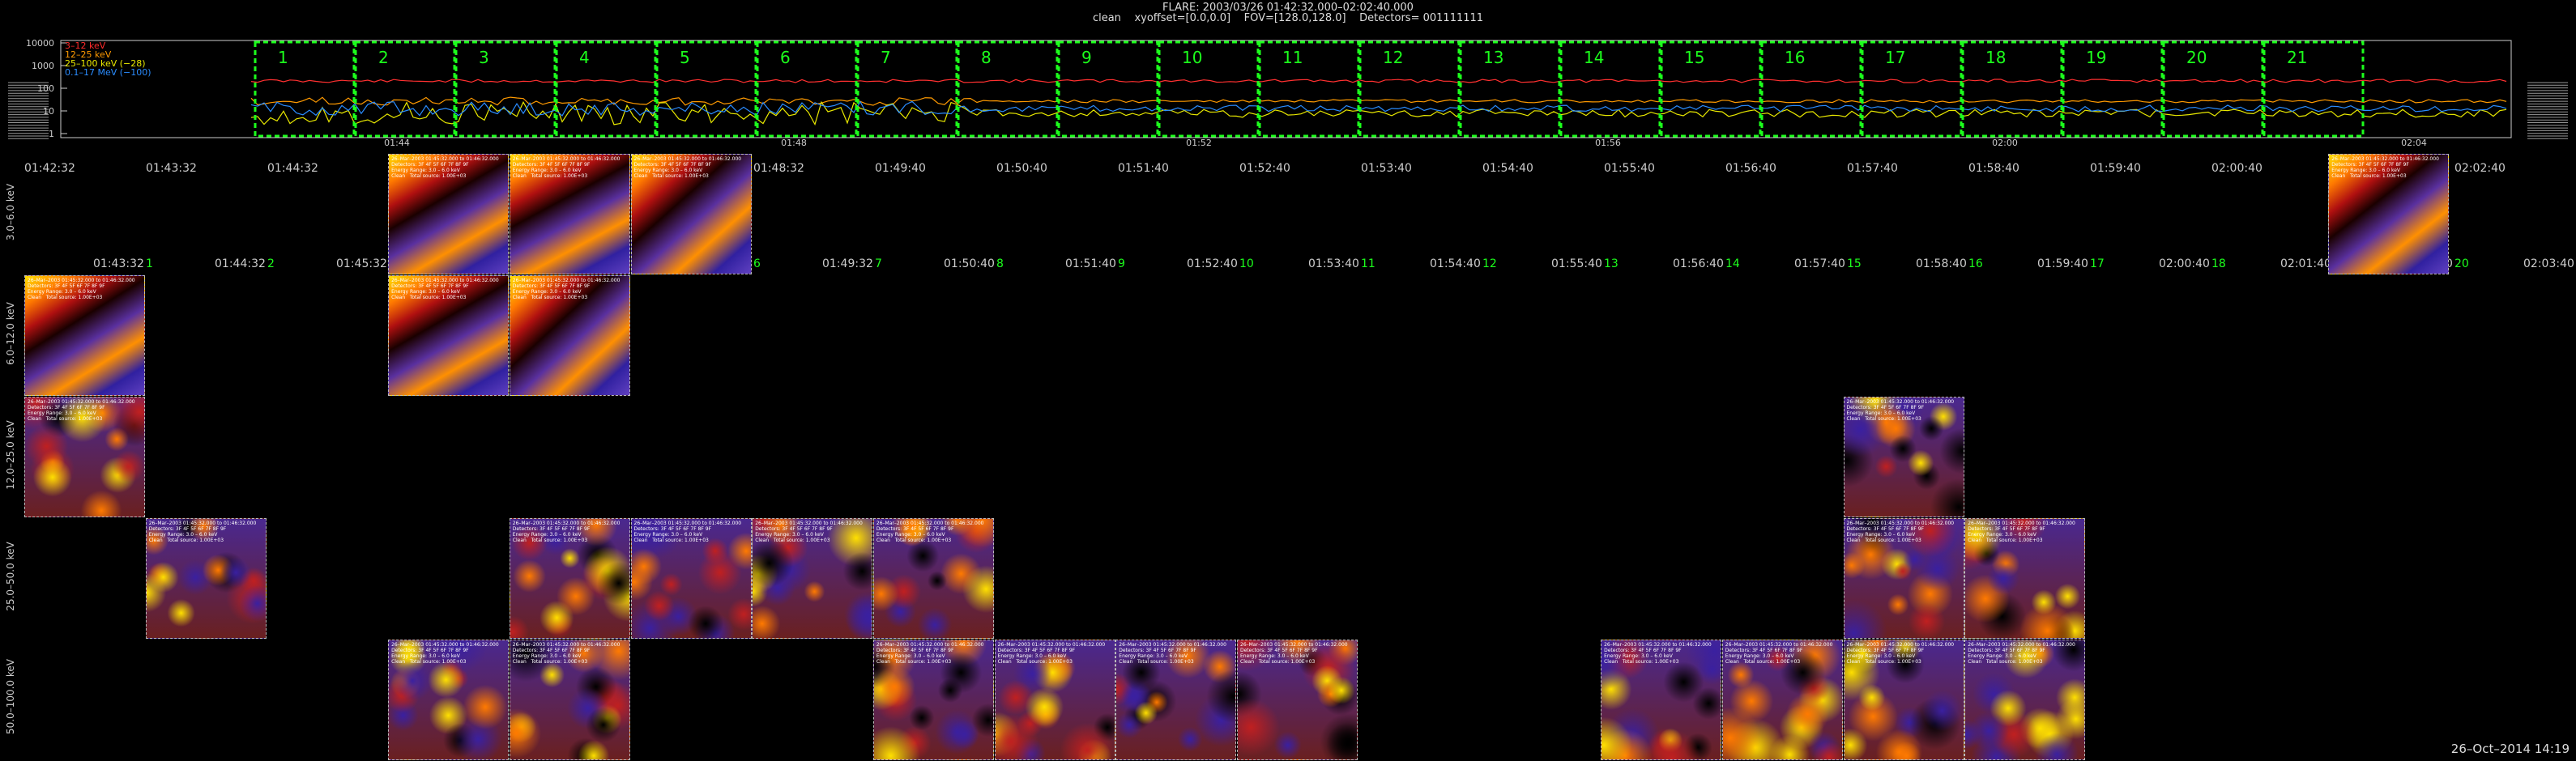 The height and width of the screenshot is (761, 2576). What do you see at coordinates (484, 57) in the screenshot?
I see `interval-number: 3` at bounding box center [484, 57].